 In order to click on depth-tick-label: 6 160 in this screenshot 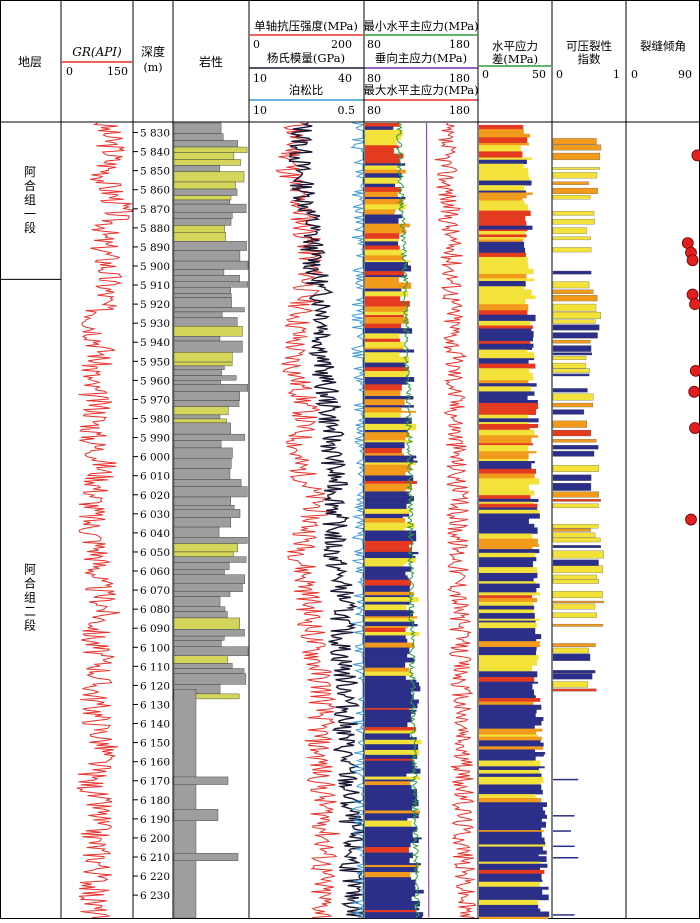, I will do `click(155, 763)`.